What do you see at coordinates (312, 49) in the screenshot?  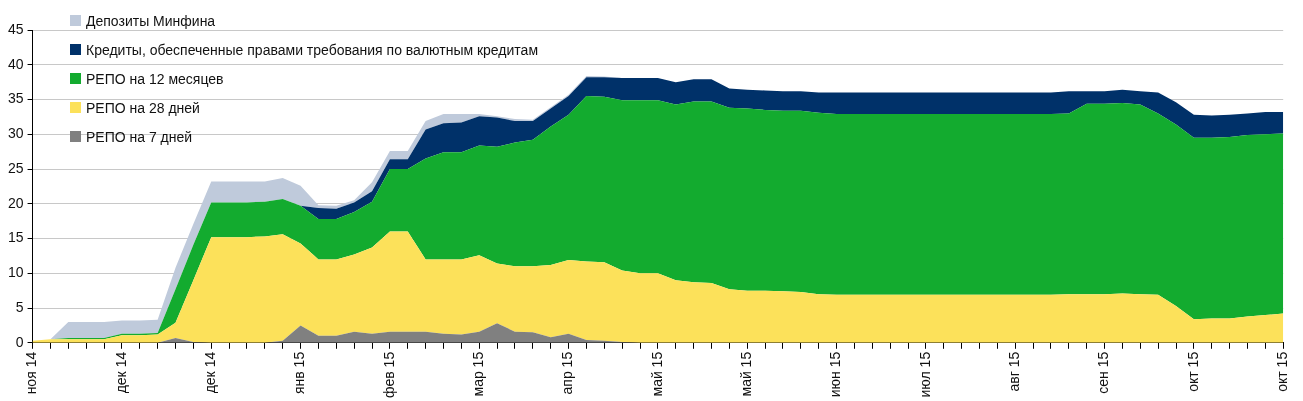 I see `legend-label: Кредиты, обеспеченные правами требования по валютным кредитам` at bounding box center [312, 49].